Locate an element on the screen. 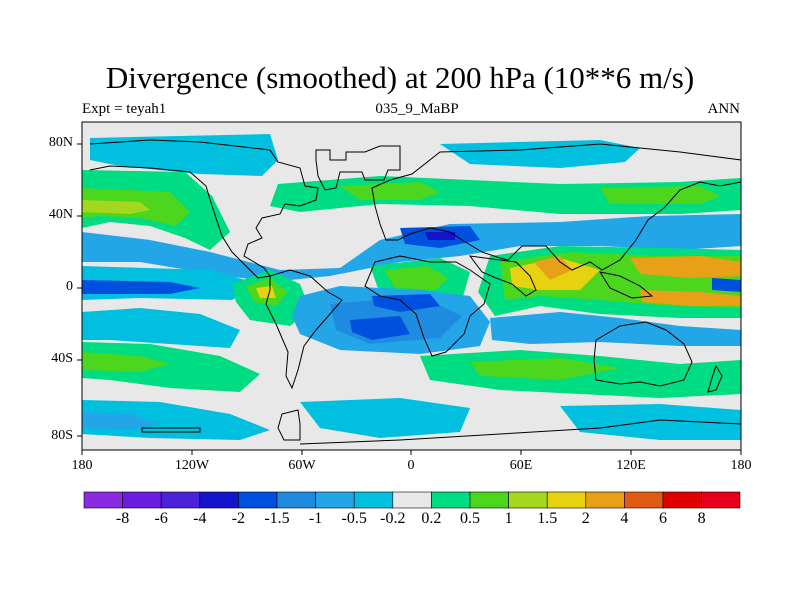 This screenshot has height=600, width=800. colorbar-label-11: 1 is located at coordinates (508, 518).